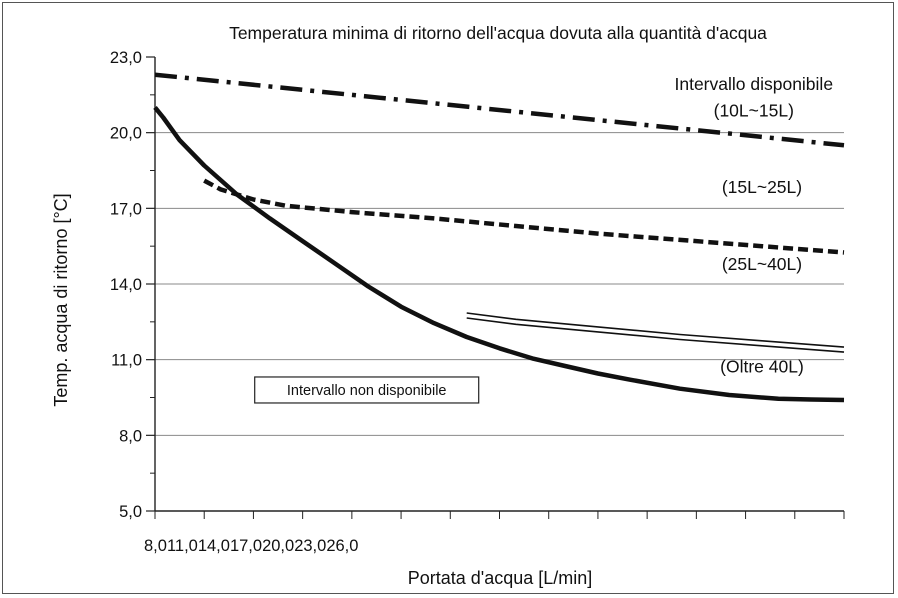  Describe the element at coordinates (524, 216) in the screenshot. I see `series-line-dashed` at that location.